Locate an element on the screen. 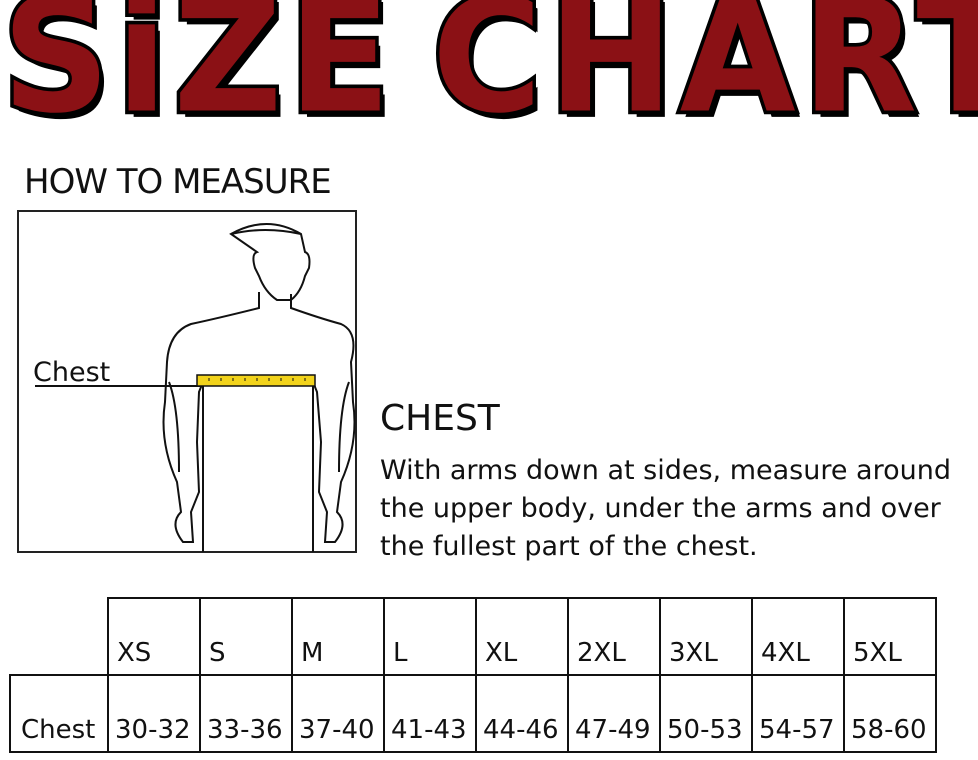 The height and width of the screenshot is (760, 978). body-outline-icon is located at coordinates (195, 387).